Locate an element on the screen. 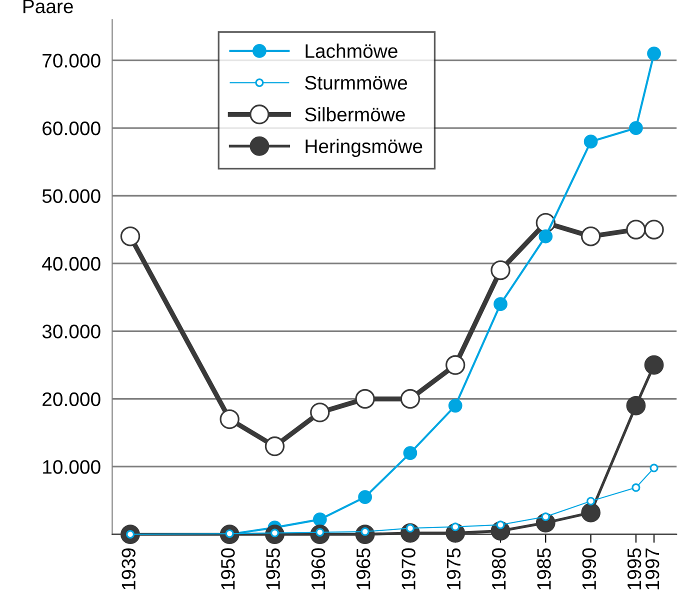 The image size is (680, 597). legend-label: Silbermöwe is located at coordinates (355, 114).